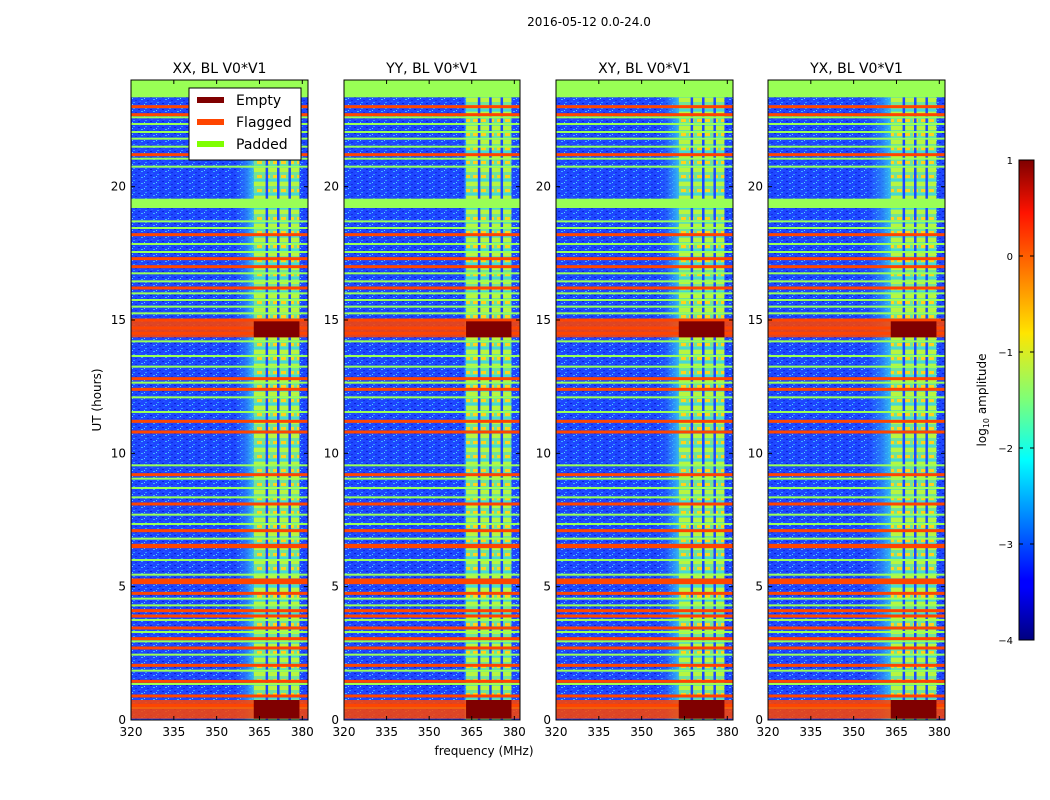 The width and height of the screenshot is (1050, 800). What do you see at coordinates (759, 587) in the screenshot?
I see `y-tick-label: 5` at bounding box center [759, 587].